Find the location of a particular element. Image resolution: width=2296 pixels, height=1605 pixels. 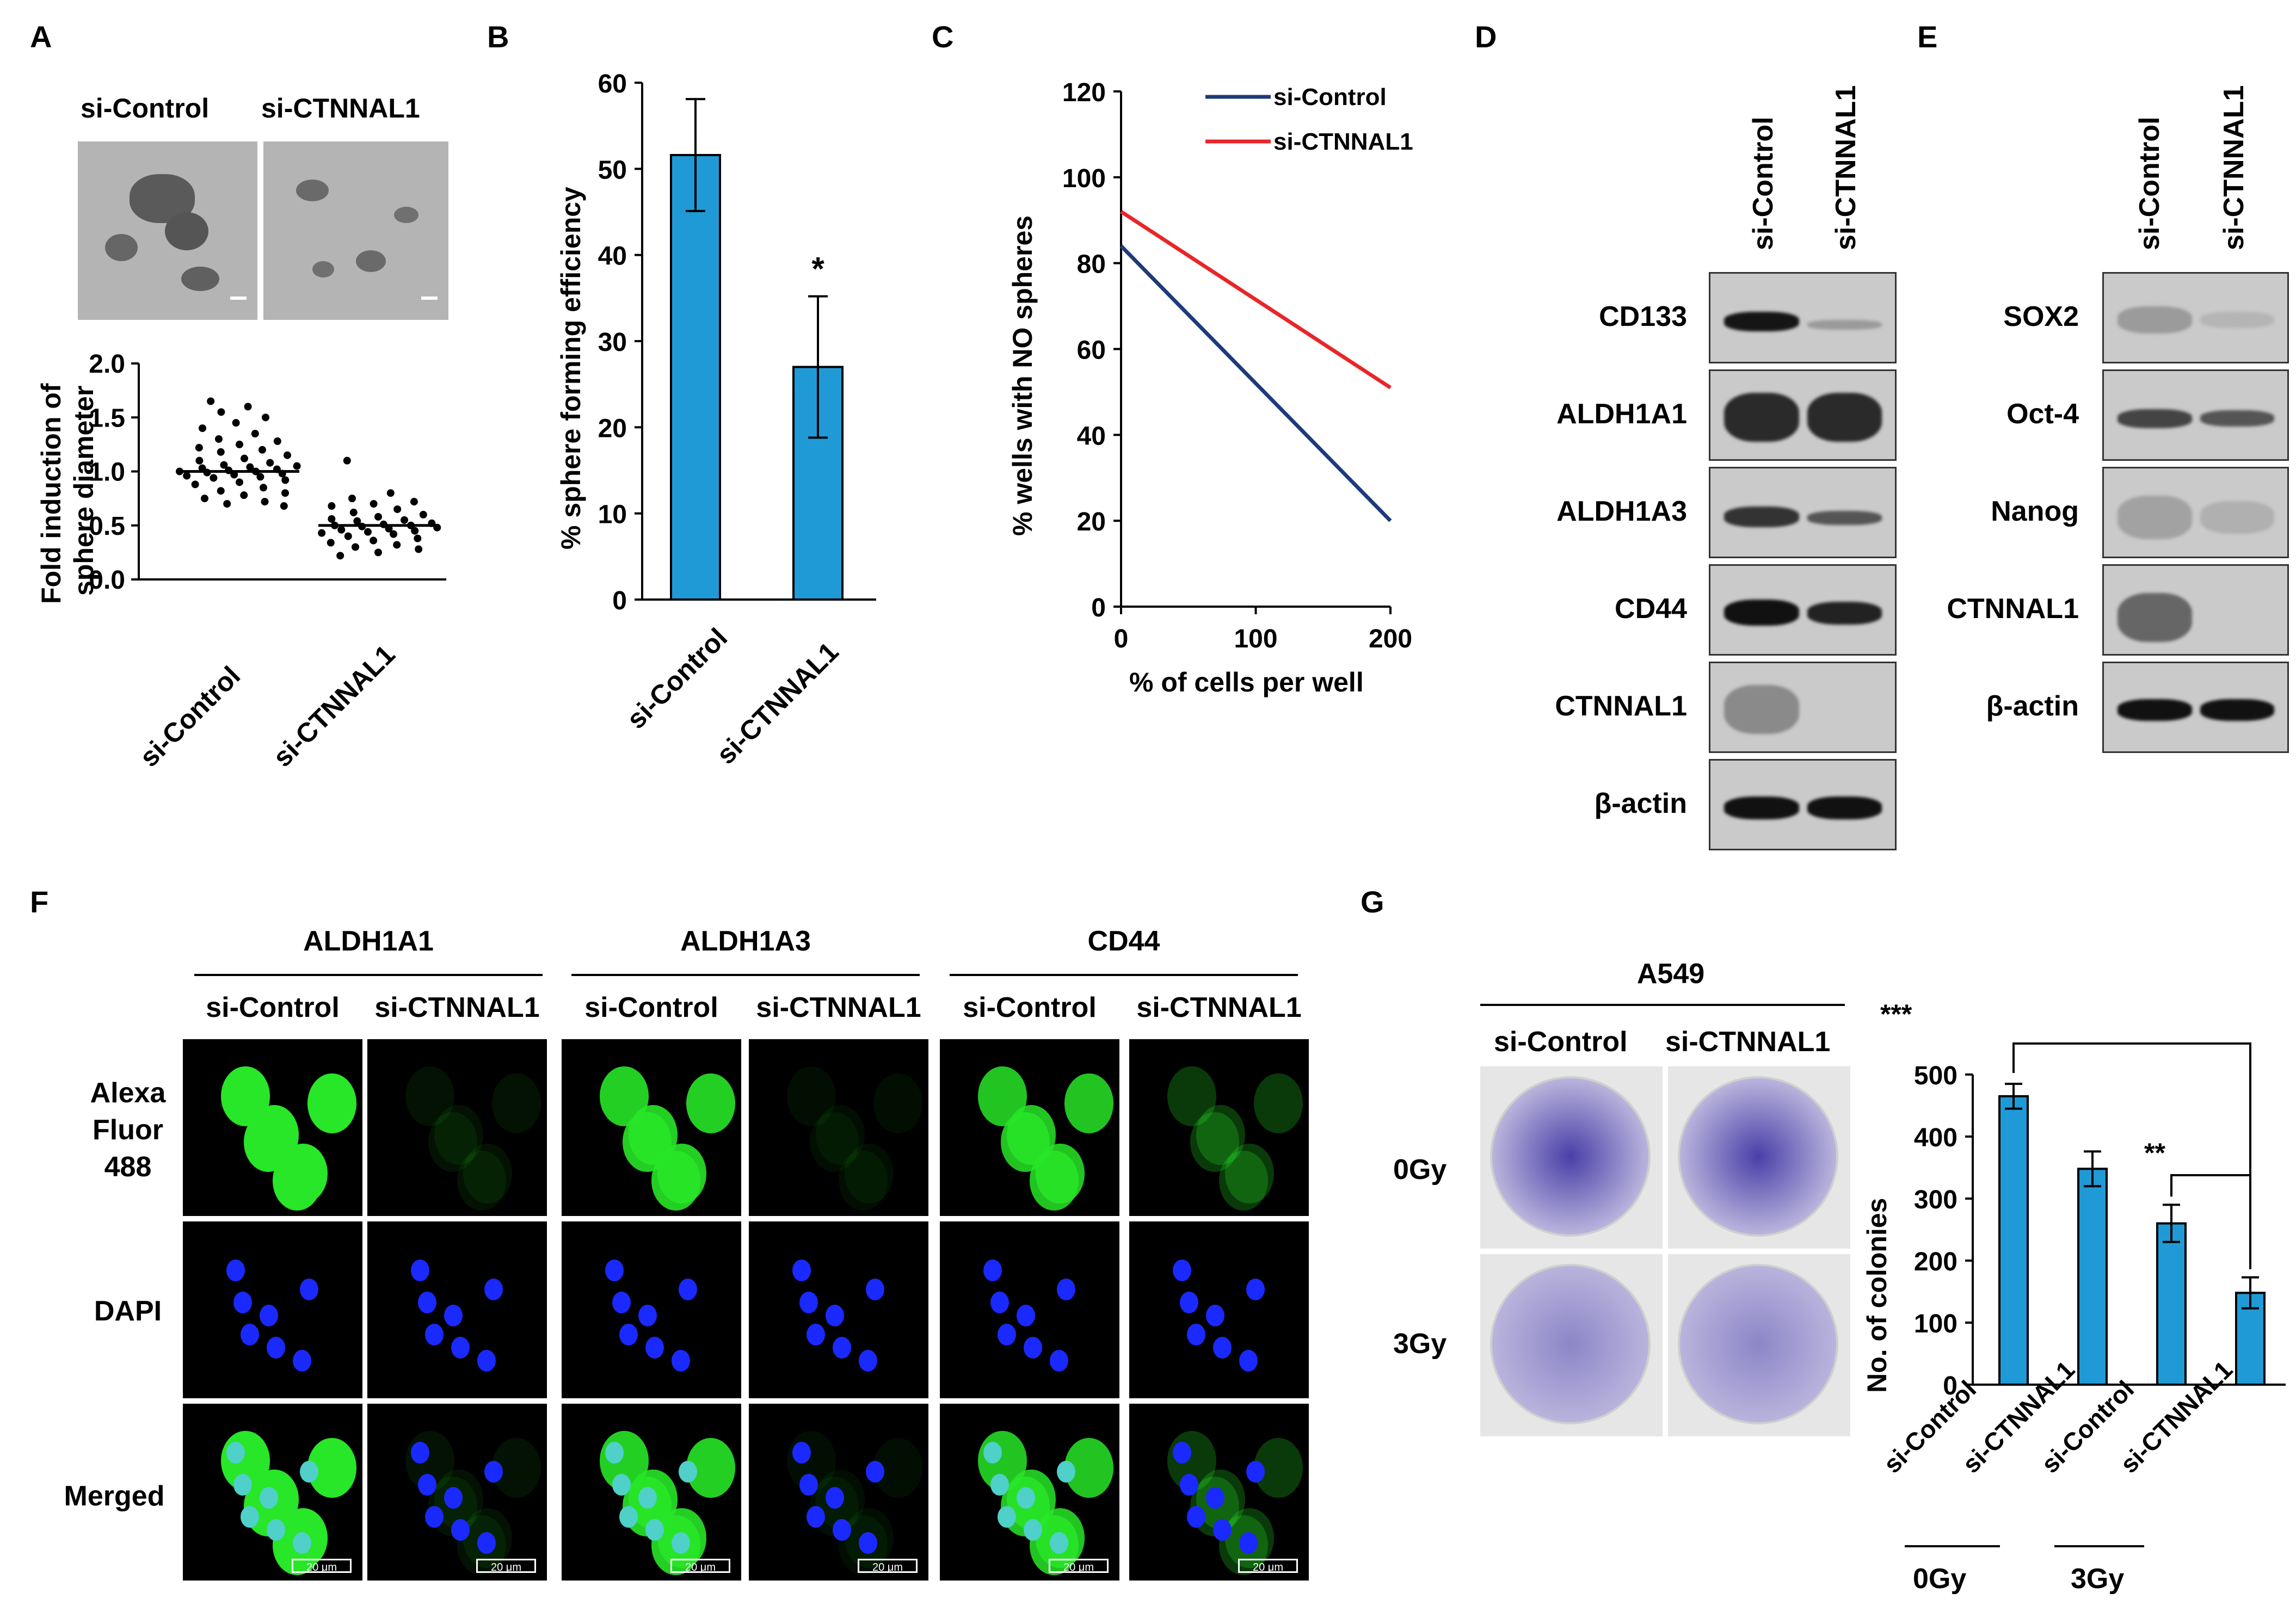

panel-a-image-label-knockdown: si-CTNNAL1 is located at coordinates (340, 108).